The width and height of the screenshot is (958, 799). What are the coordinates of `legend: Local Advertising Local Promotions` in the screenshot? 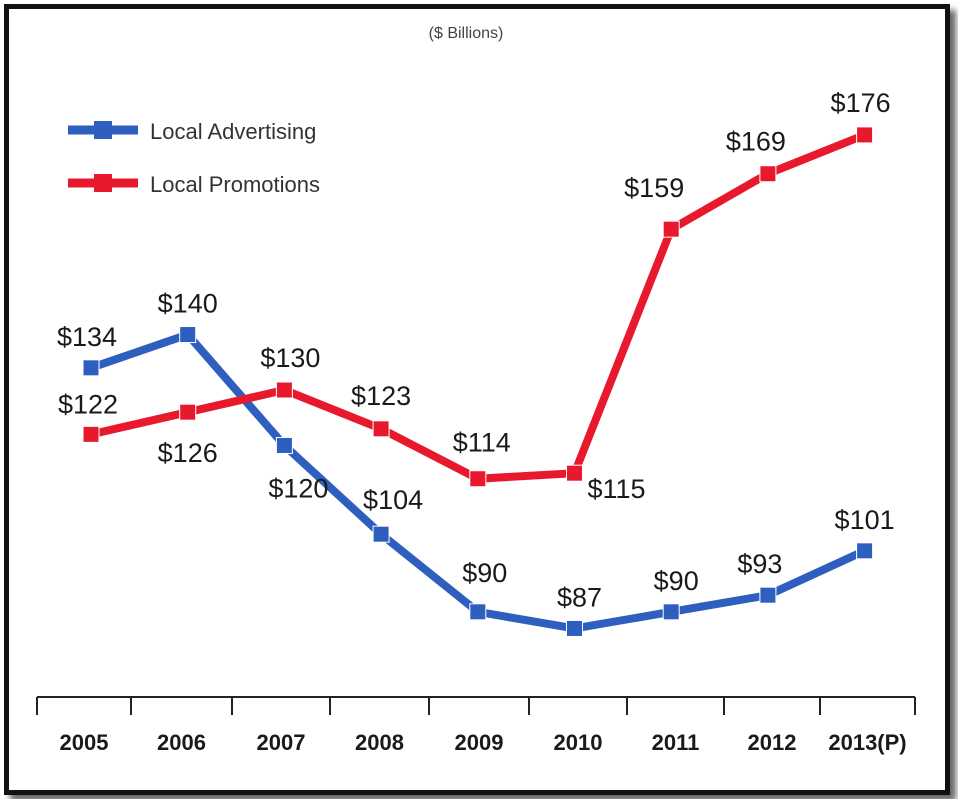 It's located at (194, 158).